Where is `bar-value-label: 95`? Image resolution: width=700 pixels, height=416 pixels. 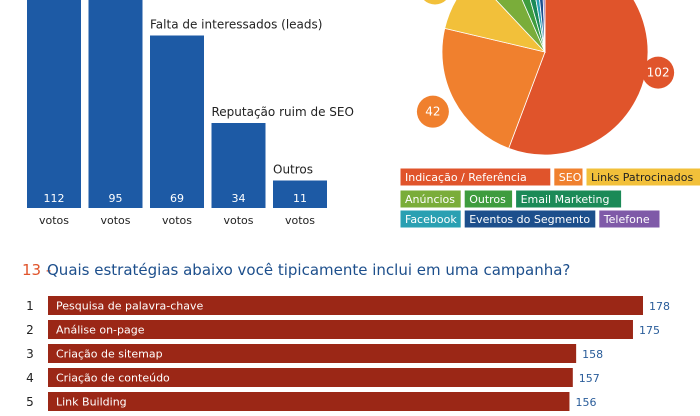
bar-value-label: 95 is located at coordinates (116, 198).